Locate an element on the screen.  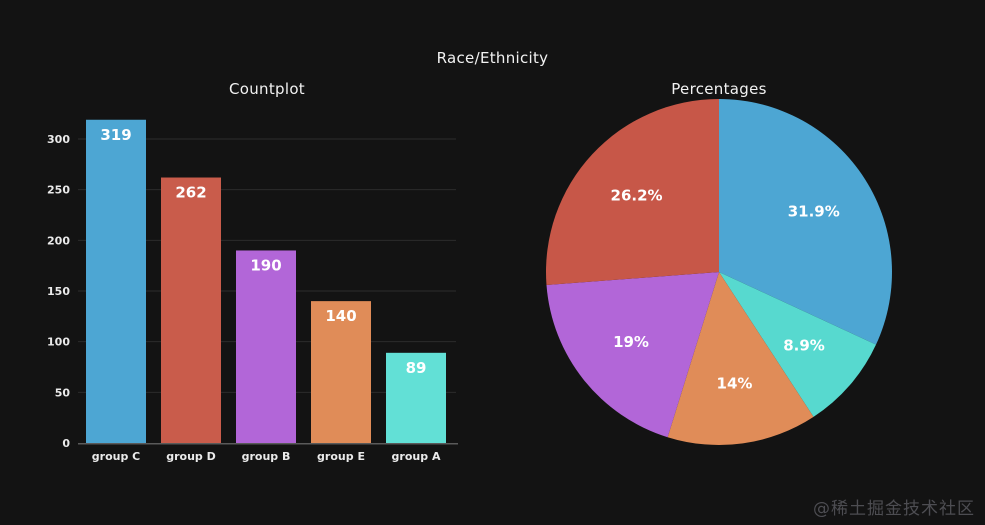
bar-group-b is located at coordinates (266, 346).